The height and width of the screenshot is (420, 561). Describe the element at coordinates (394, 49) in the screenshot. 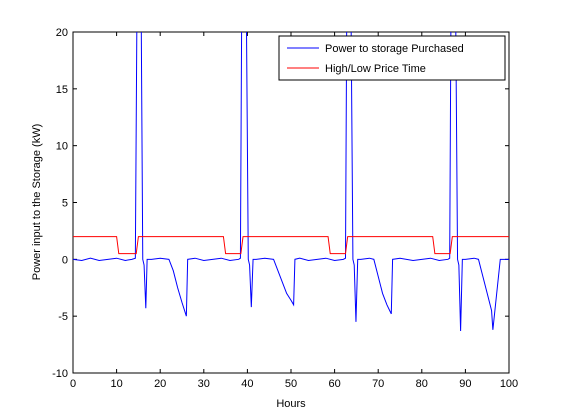

I see `legend-label: Power to storage Purchased` at that location.